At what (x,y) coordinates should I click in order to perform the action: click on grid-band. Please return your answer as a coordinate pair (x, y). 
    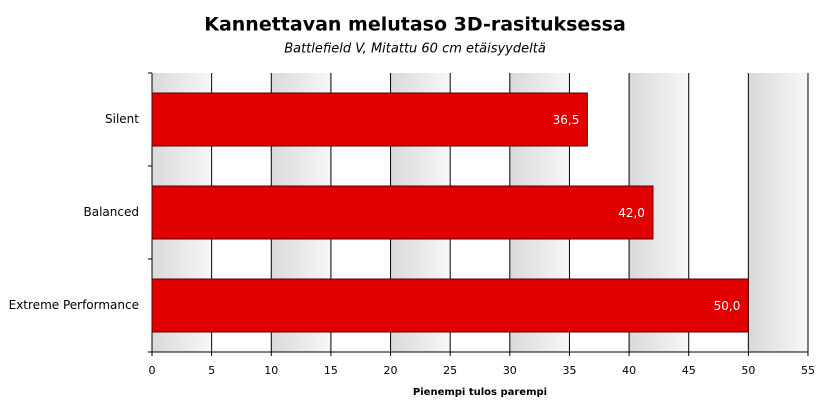
    Looking at the image, I should click on (778, 212).